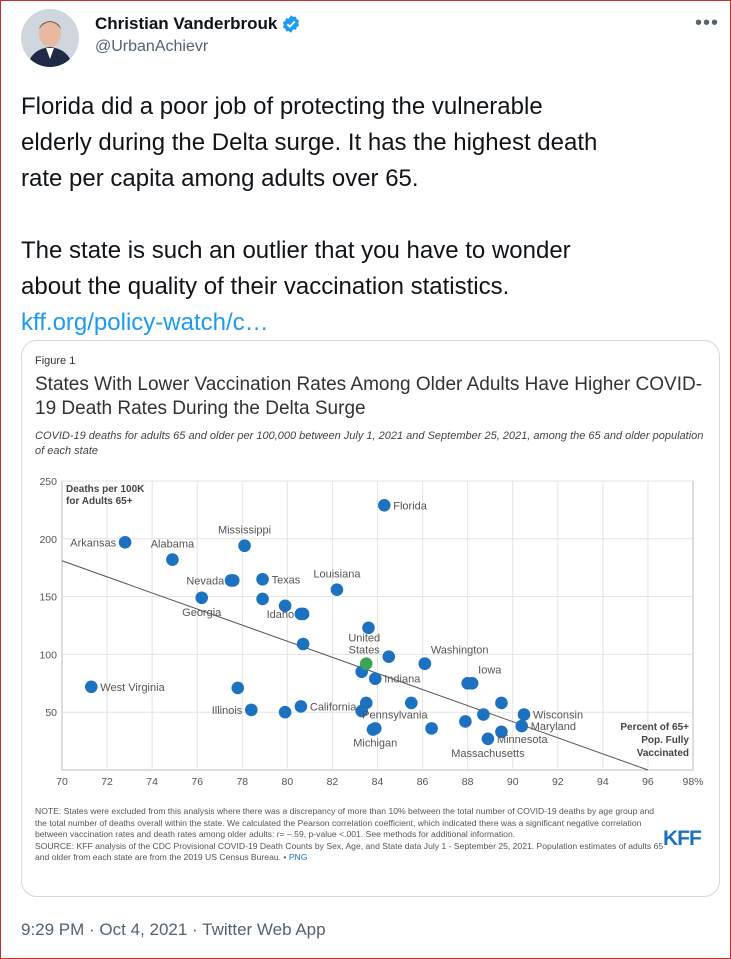 The width and height of the screenshot is (731, 959). I want to click on data-point-minnesota, so click(488, 739).